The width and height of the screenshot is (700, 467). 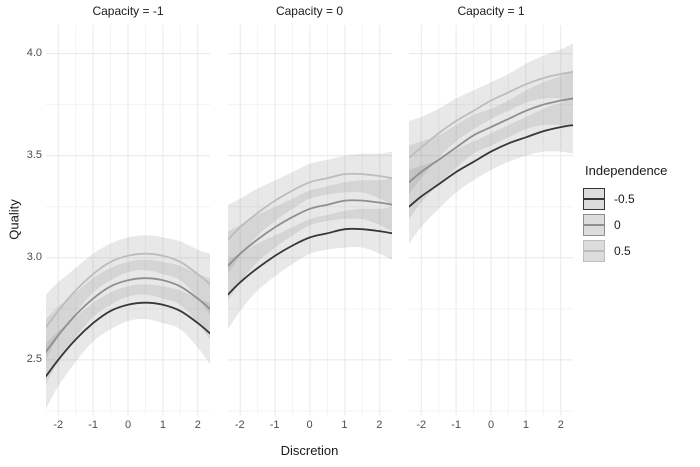 I want to click on legend: Independence -0.5 0 0.5, so click(x=640, y=214).